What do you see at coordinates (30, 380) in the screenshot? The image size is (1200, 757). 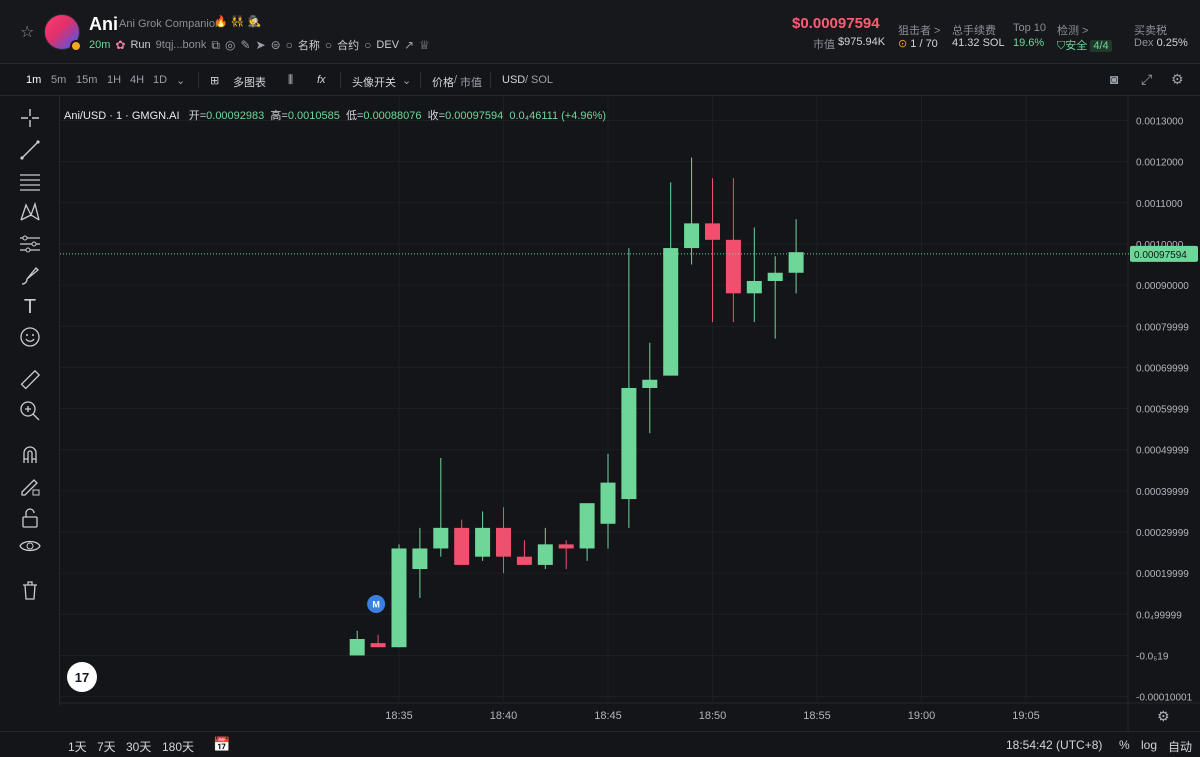 I see `ruler-icon` at bounding box center [30, 380].